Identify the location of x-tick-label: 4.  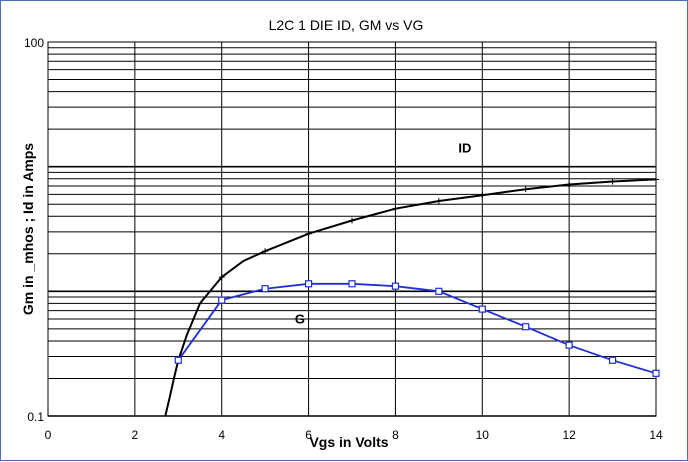
(221, 435).